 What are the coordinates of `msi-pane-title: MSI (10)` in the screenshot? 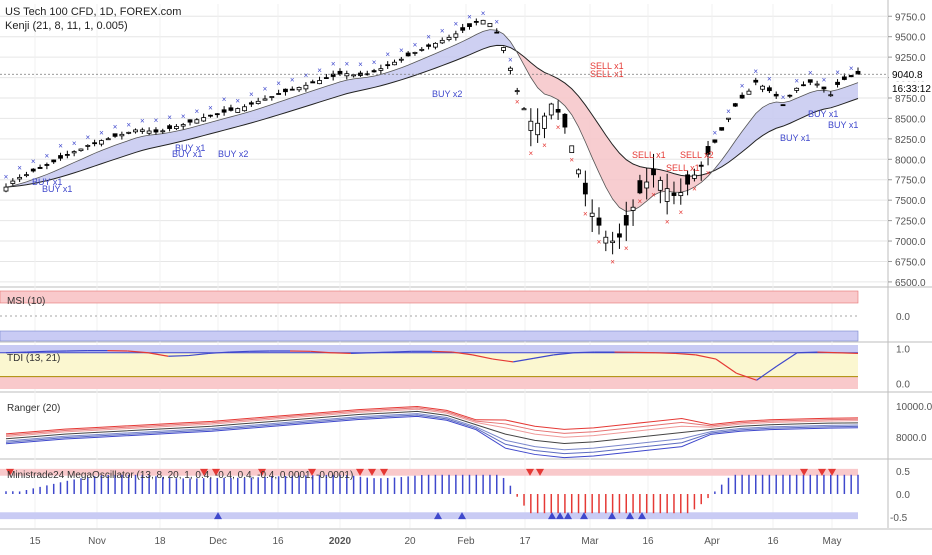 It's located at (26, 301).